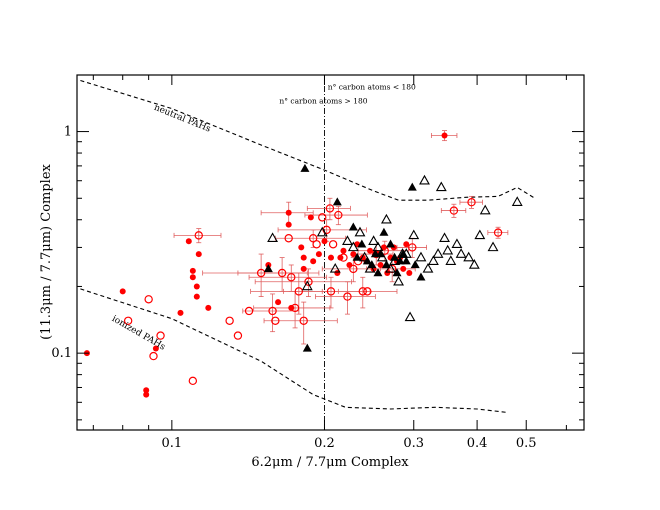 The width and height of the screenshot is (660, 510). I want to click on x-tick-label: 0.2, so click(324, 443).